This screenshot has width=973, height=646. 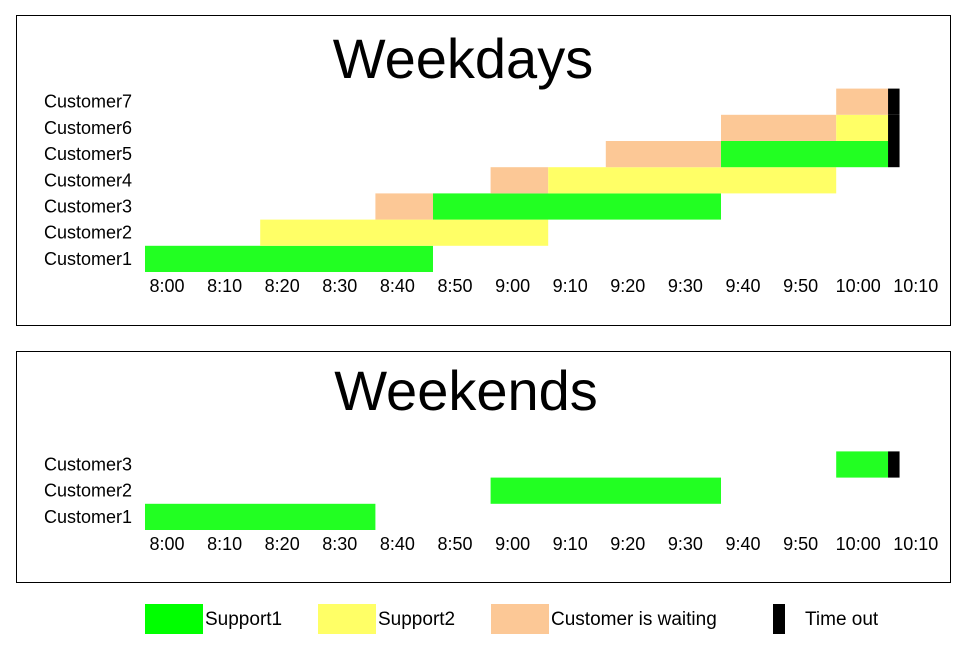 What do you see at coordinates (862, 101) in the screenshot?
I see `weekdays-bar-customer7-customer-is-waiting` at bounding box center [862, 101].